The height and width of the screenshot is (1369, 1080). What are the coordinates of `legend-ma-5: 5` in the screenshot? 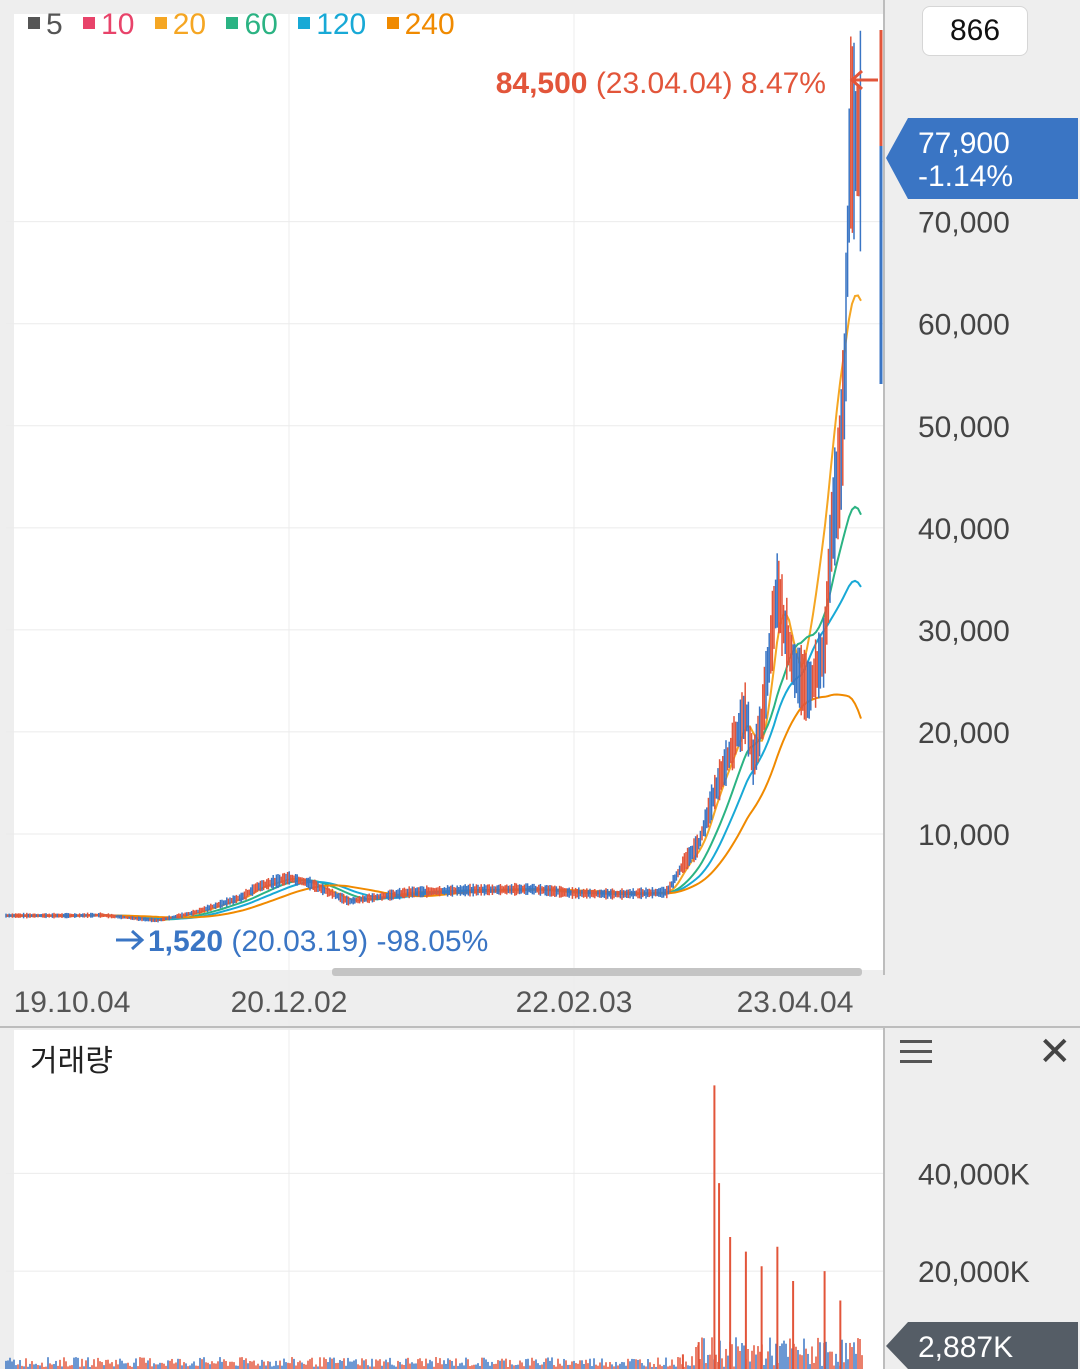 It's located at (45, 25).